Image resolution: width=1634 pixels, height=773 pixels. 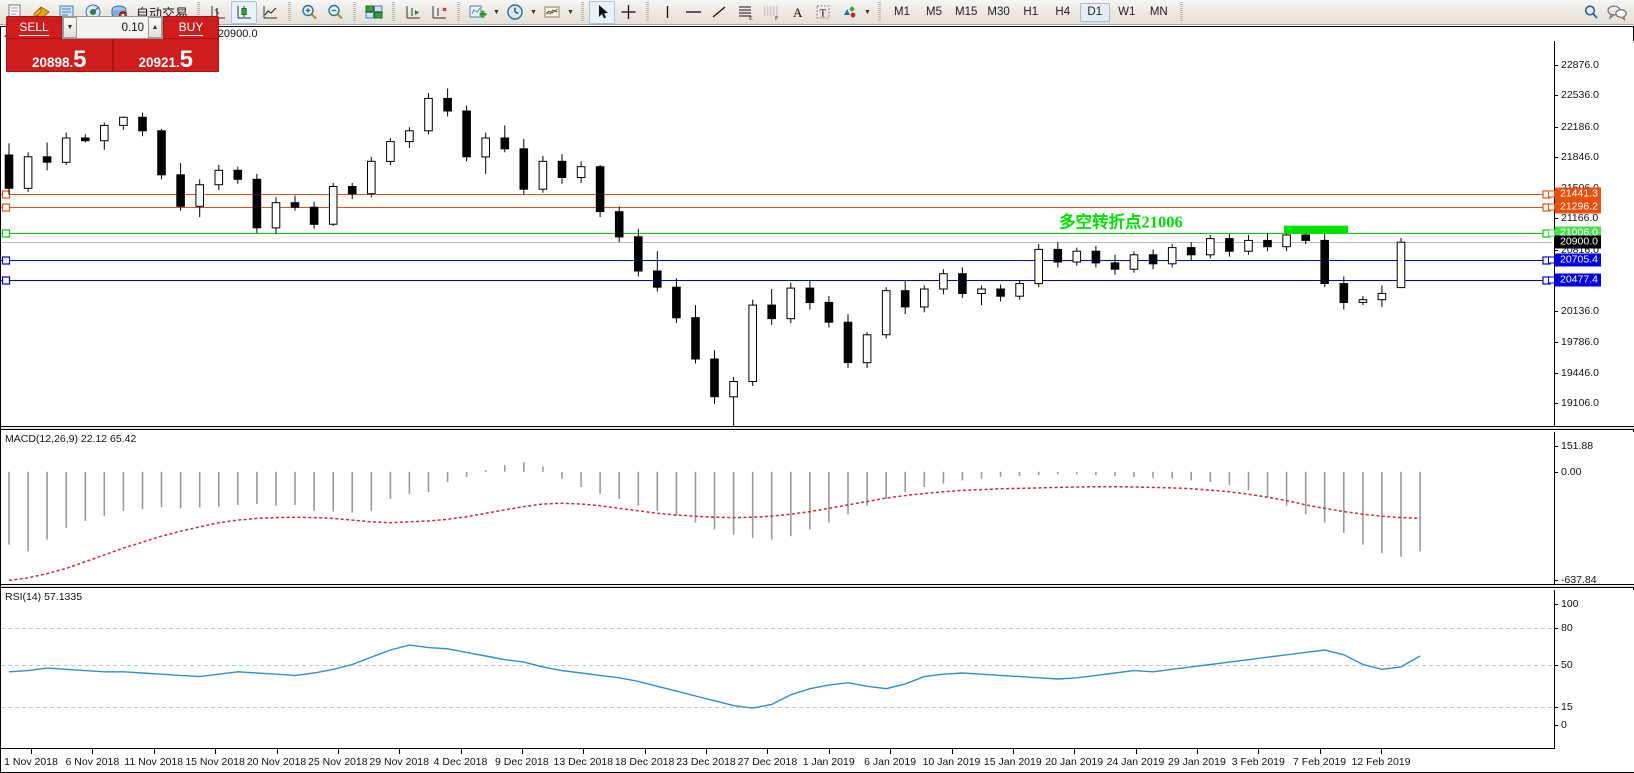 I want to click on pane-separator-rsi, so click(x=817, y=586).